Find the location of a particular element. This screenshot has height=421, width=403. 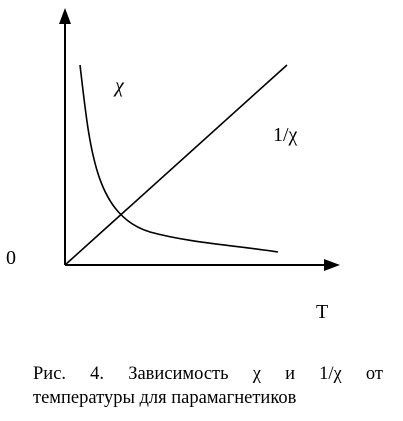

origin-label: 0 is located at coordinates (11, 258).